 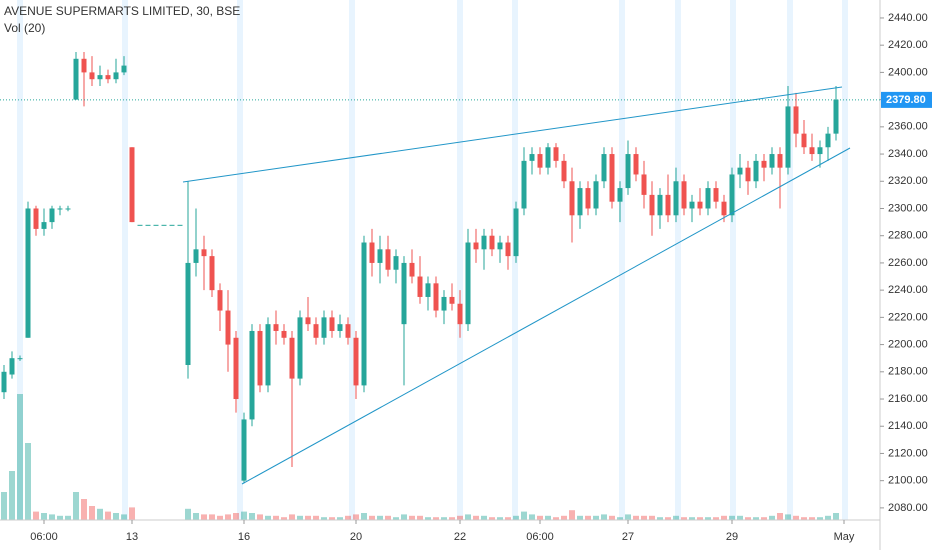 I want to click on trend-line-upper, so click(x=512, y=134).